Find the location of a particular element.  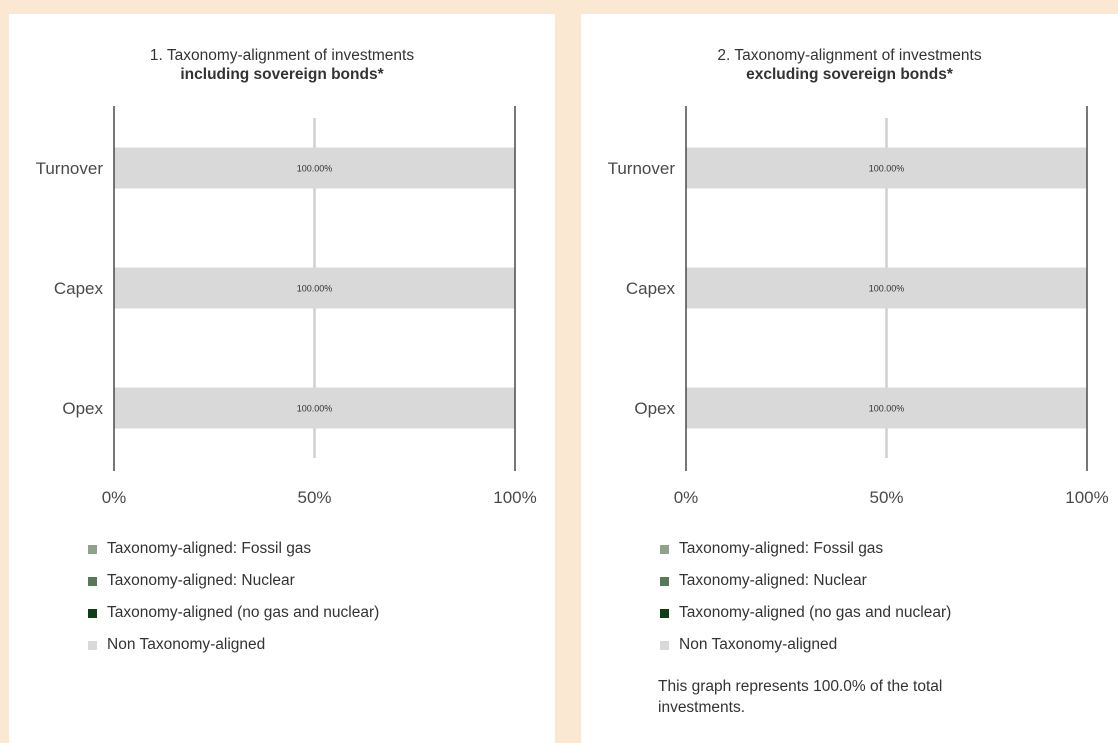

chart-subtitle: including sovereign bonds* is located at coordinates (282, 74).